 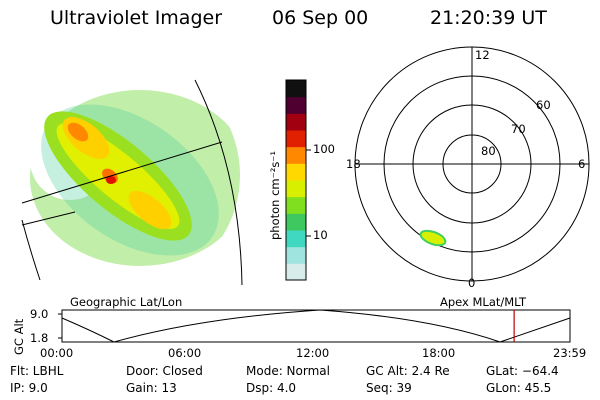 I want to click on timeline-right-title: Apex MLat/MLT, so click(x=483, y=302).